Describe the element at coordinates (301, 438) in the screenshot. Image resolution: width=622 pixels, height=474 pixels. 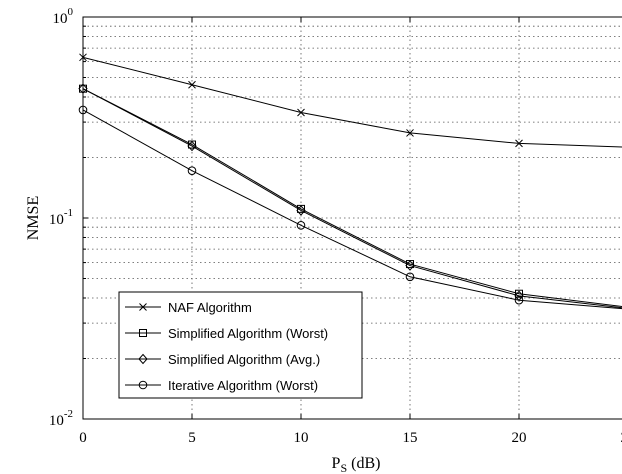
I see `x-tick-label: 10` at that location.